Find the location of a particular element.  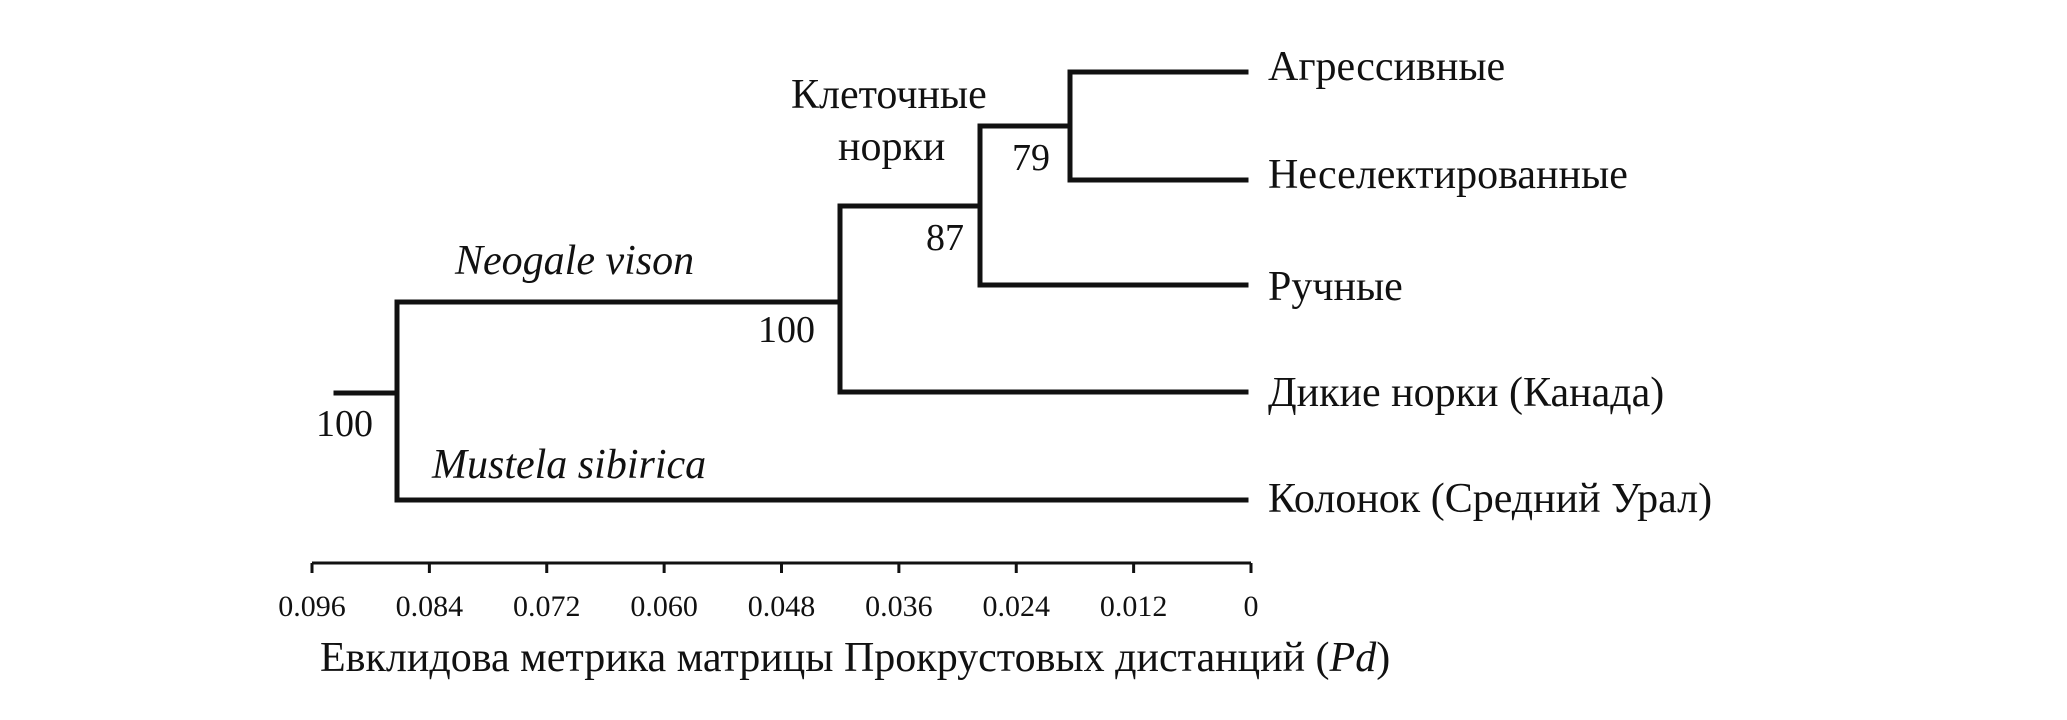

axis-tick-label: 0.060 is located at coordinates (664, 606).